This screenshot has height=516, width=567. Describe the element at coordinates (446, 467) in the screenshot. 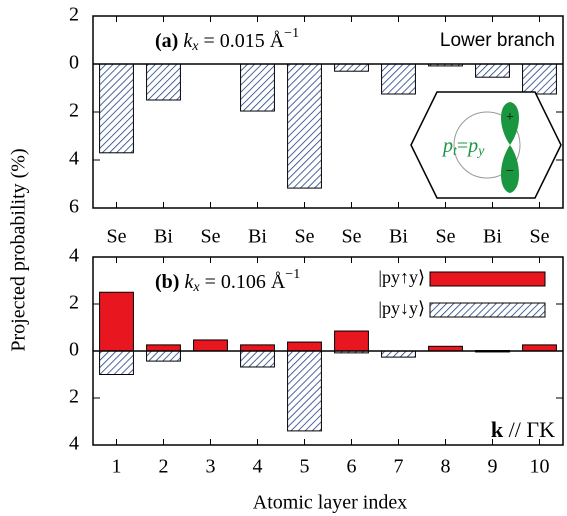

I see `x-tick-label: 8` at that location.